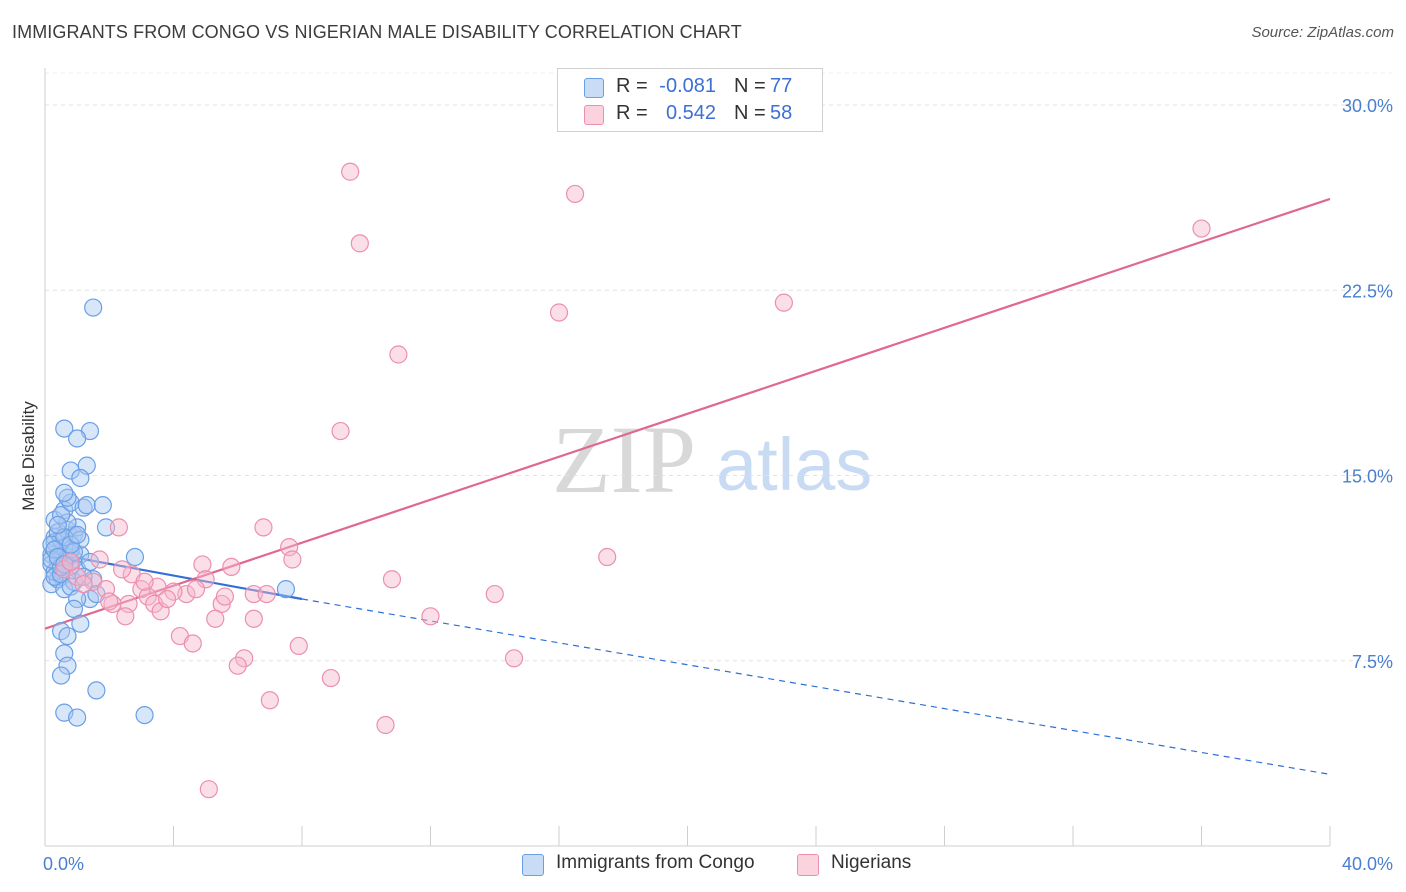 This screenshot has width=1406, height=892. I want to click on legend-row-congo: R = -0.081 N = 77, so click(690, 87).